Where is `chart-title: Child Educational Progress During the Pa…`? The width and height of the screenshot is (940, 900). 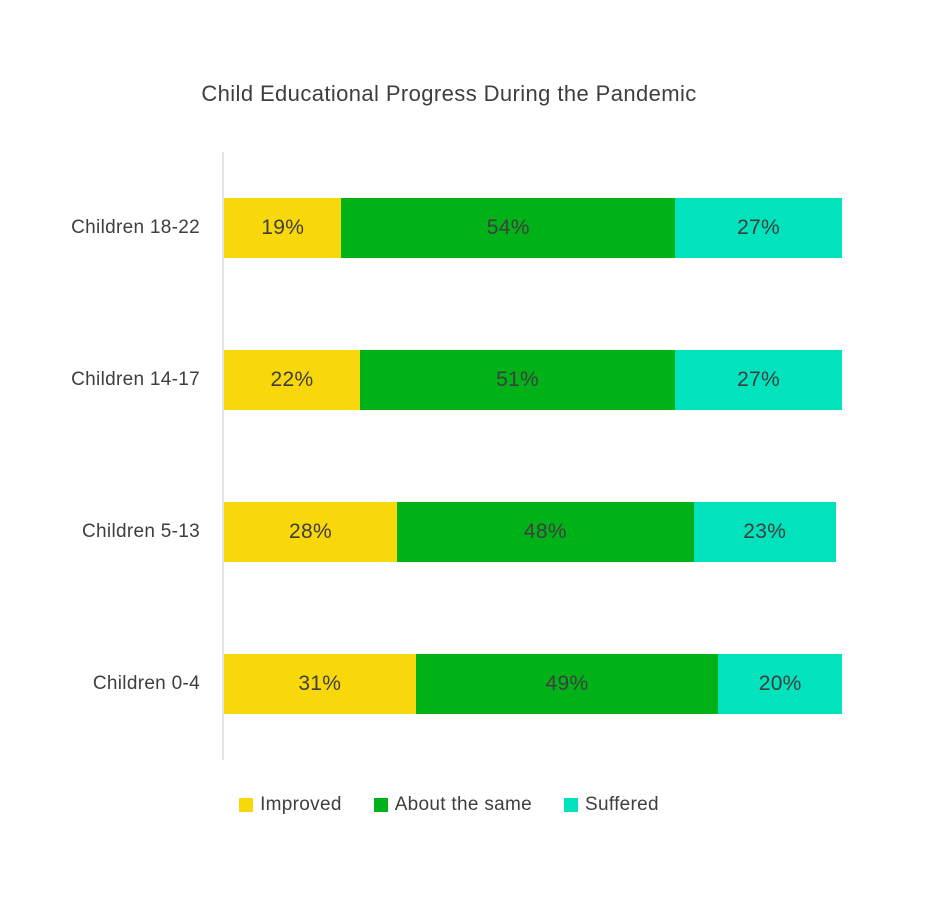 chart-title: Child Educational Progress During the Pa… is located at coordinates (449, 93).